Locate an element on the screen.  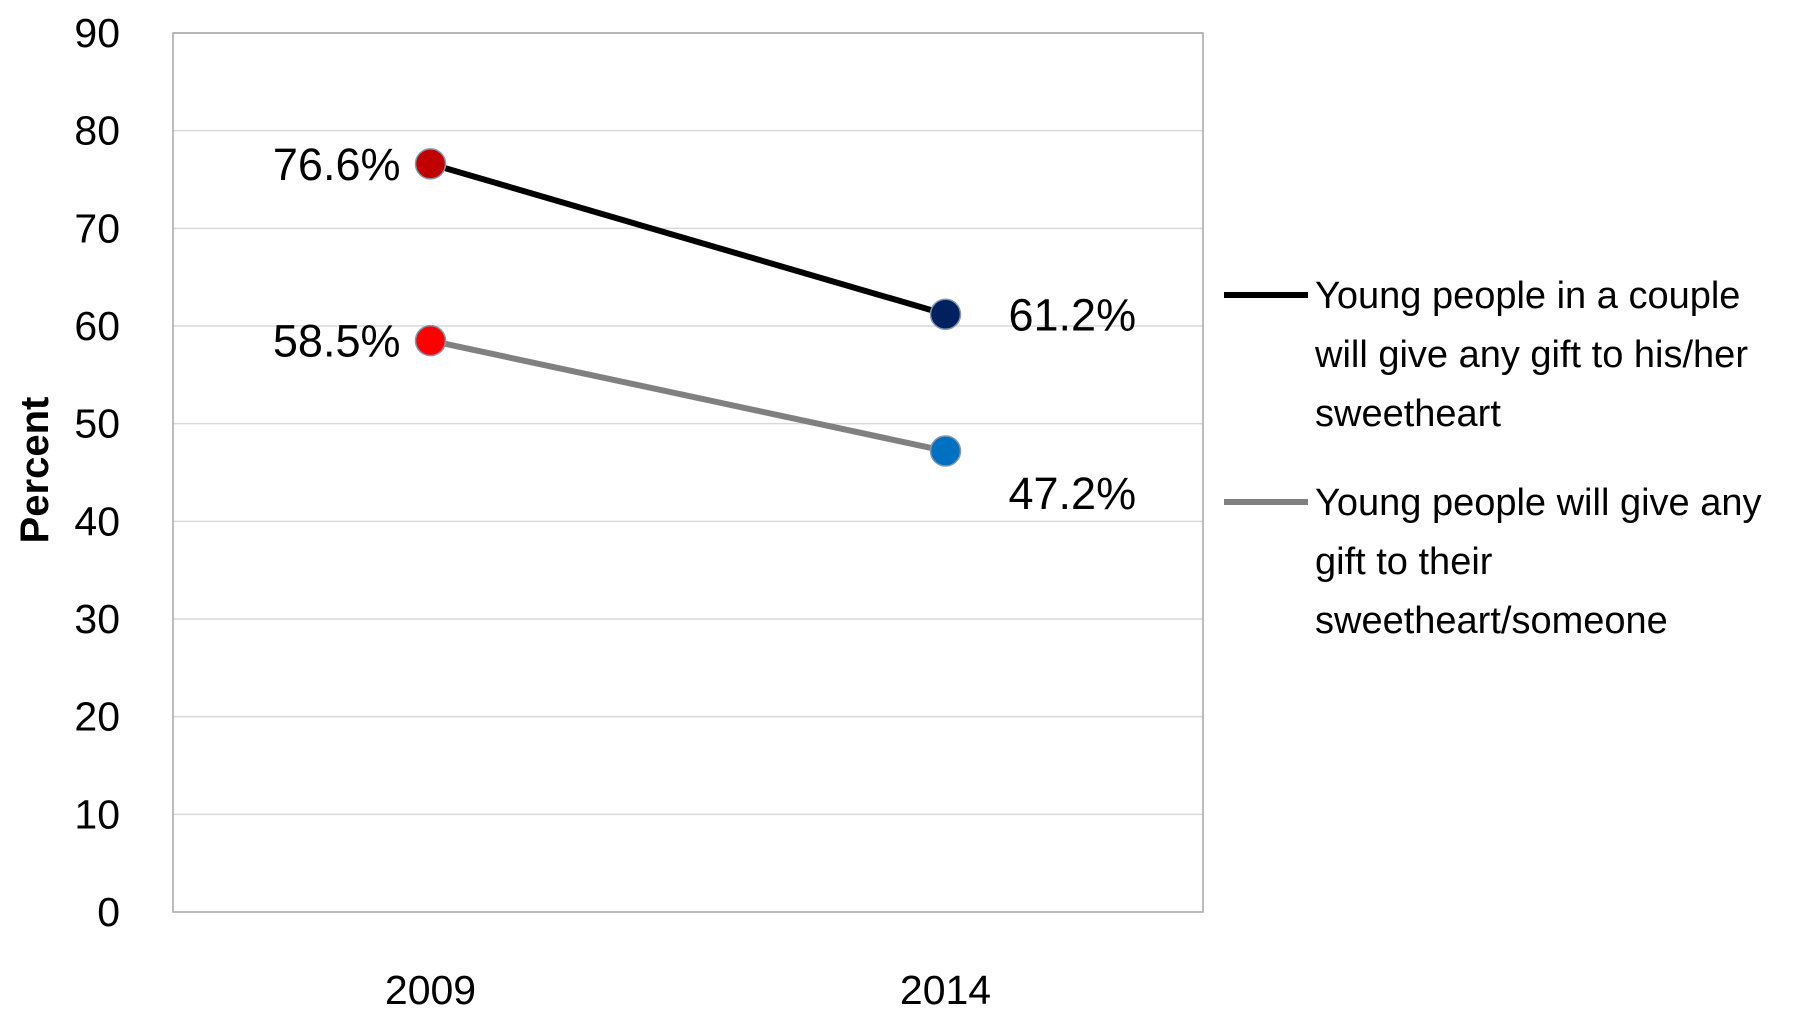
legend-entry-text: will give any gift to his/her is located at coordinates (1531, 355).